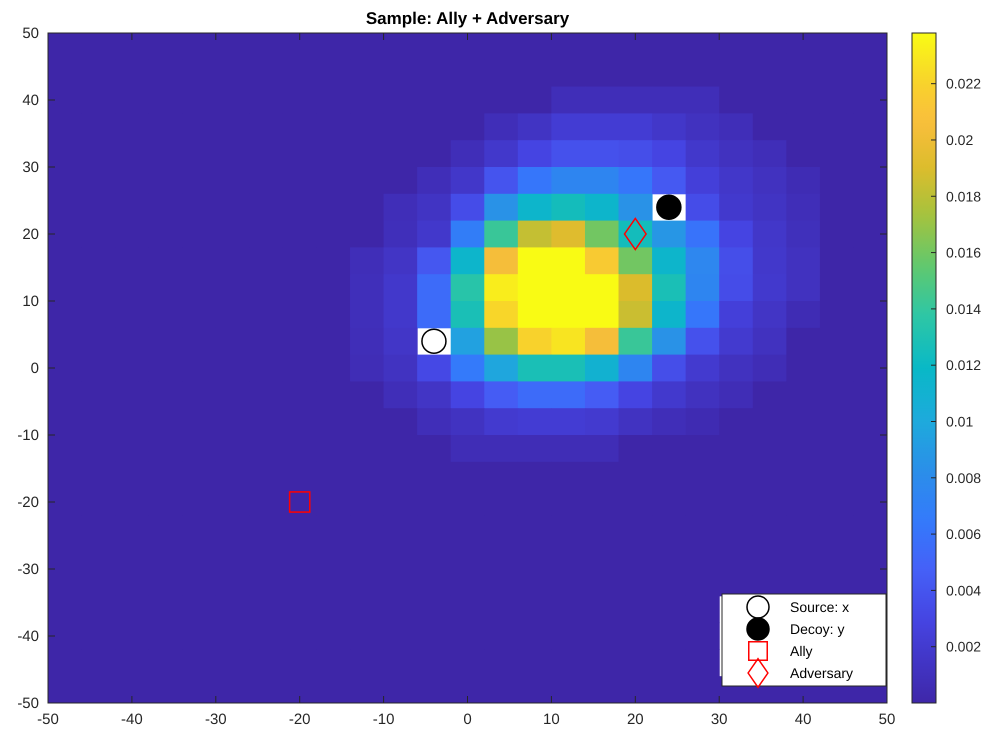 The height and width of the screenshot is (733, 996). What do you see at coordinates (635, 719) in the screenshot?
I see `x-tick-label: 20` at bounding box center [635, 719].